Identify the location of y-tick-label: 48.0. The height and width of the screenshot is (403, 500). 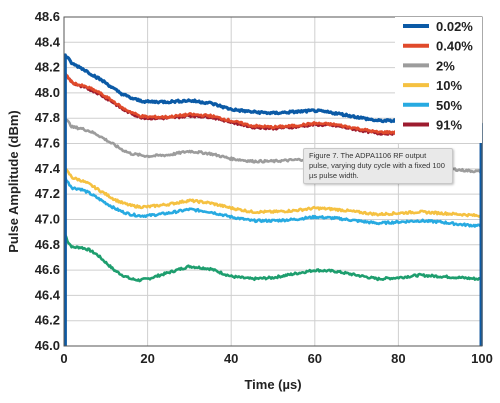
(47, 92).